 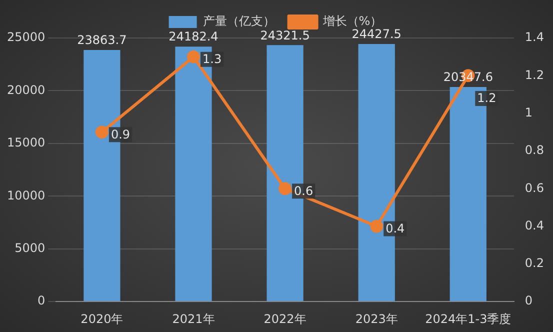 I want to click on data-label: 24182.4, so click(x=193, y=37).